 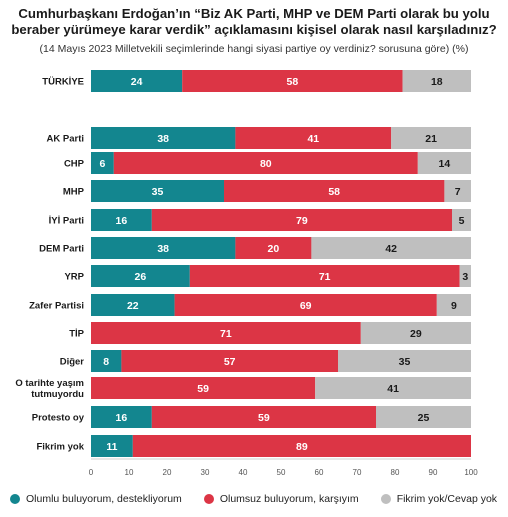 I want to click on legend-swatch-neutral, so click(x=385, y=499).